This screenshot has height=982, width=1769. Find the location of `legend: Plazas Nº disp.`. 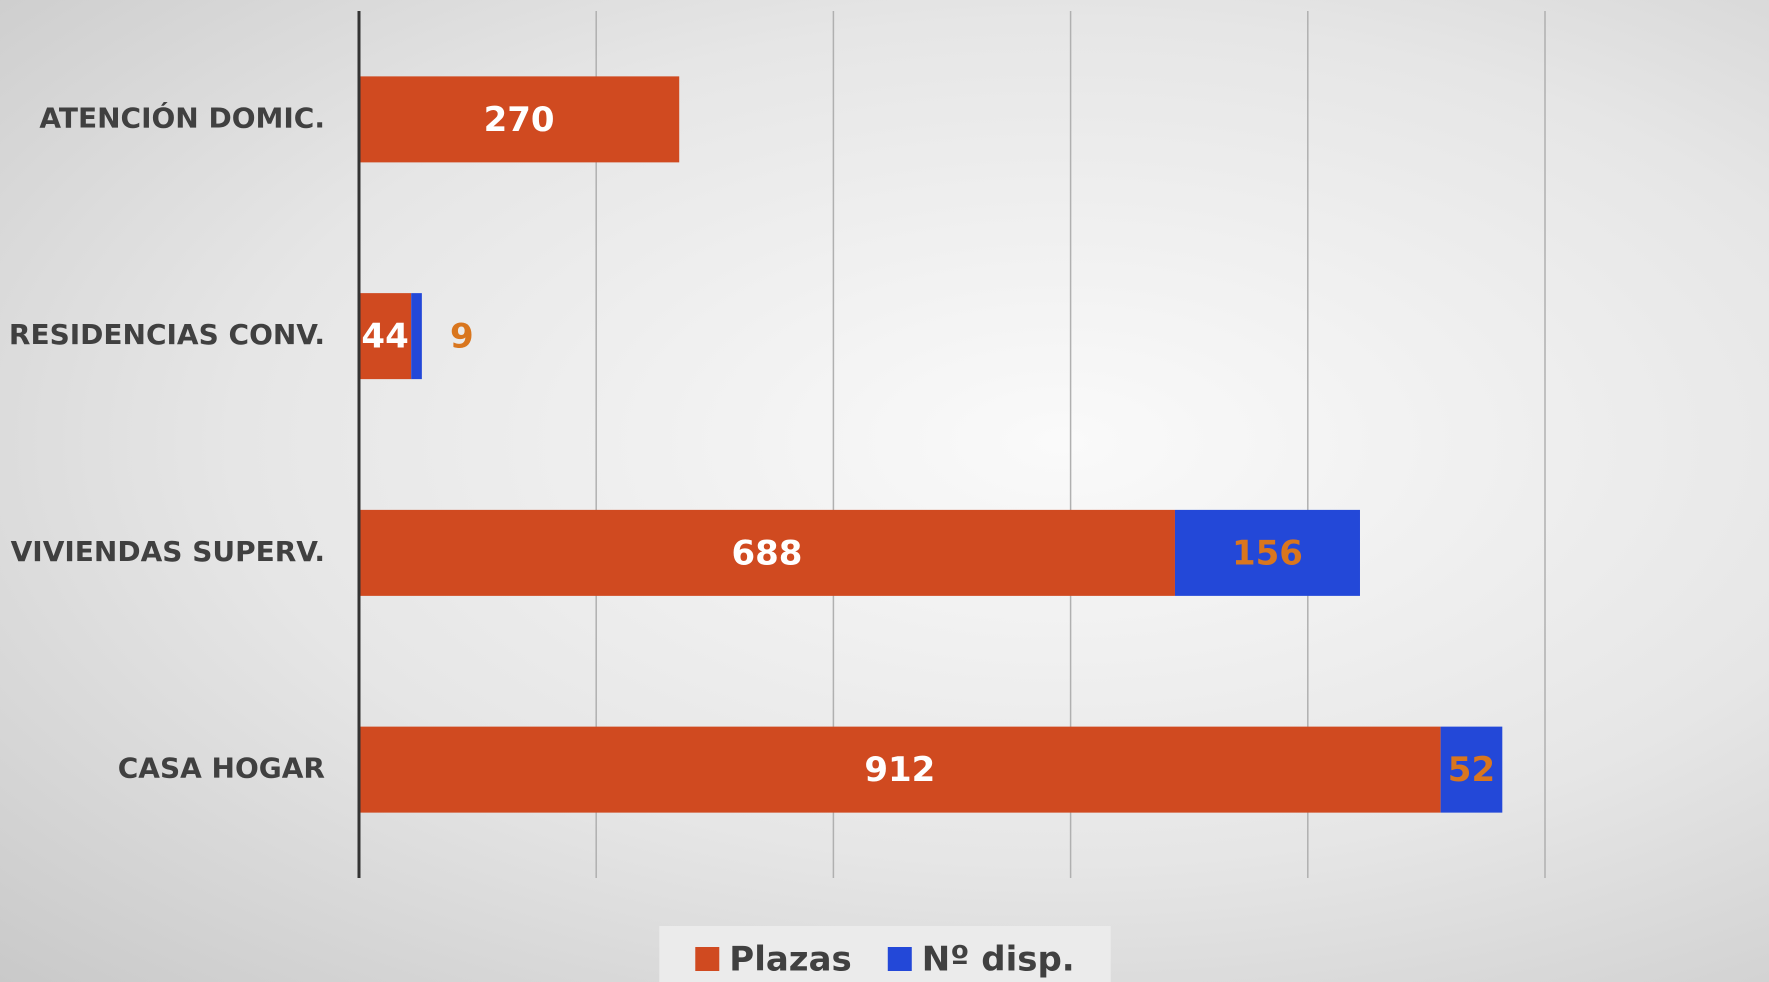

legend: Plazas Nº disp. is located at coordinates (885, 954).